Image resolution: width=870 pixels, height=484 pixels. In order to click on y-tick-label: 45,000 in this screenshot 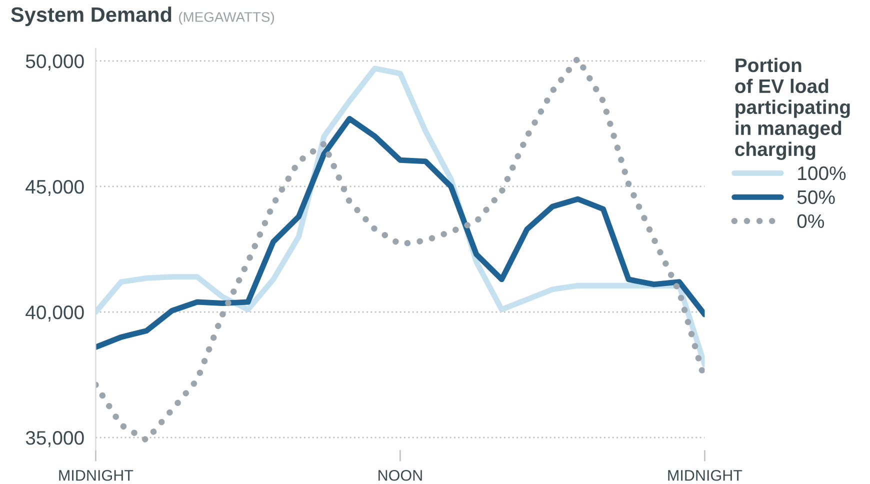, I will do `click(55, 188)`.